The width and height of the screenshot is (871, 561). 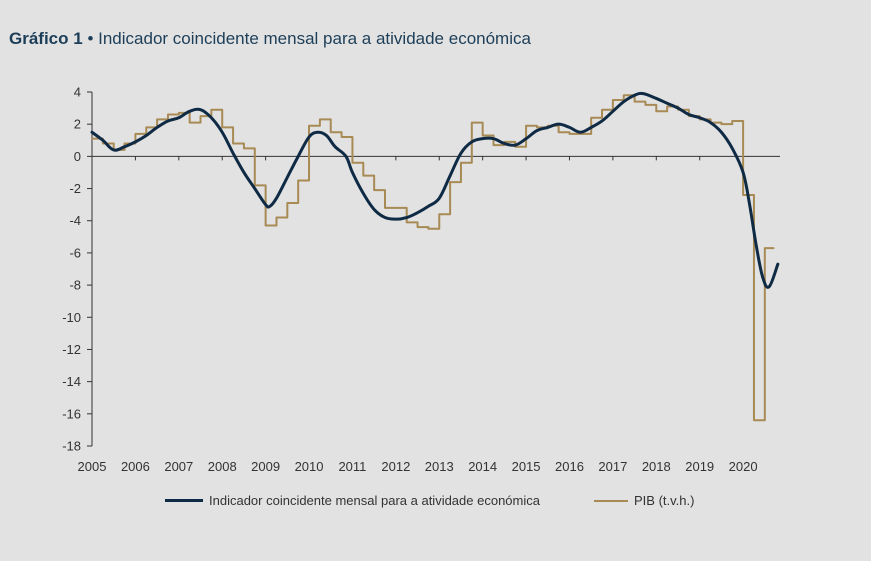 I want to click on y-tick-label: -10, so click(x=71, y=317).